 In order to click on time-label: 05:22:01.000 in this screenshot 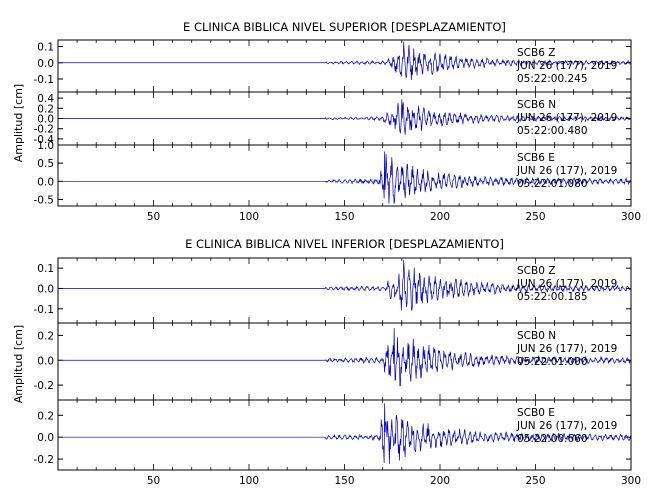, I will do `click(552, 362)`.